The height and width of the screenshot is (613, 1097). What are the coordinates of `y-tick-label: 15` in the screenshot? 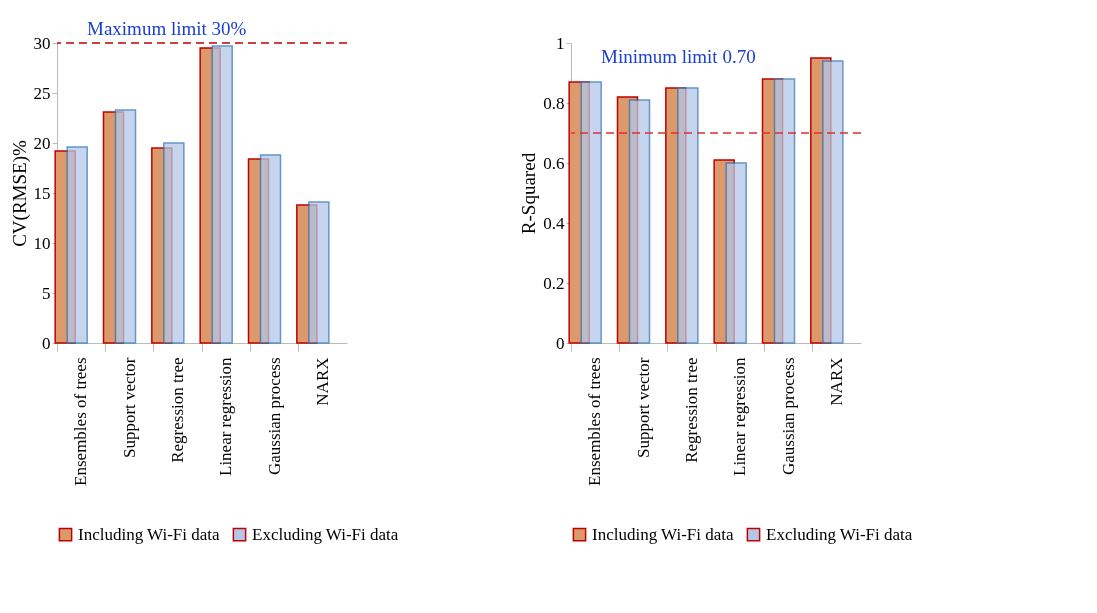 It's located at (42, 193).